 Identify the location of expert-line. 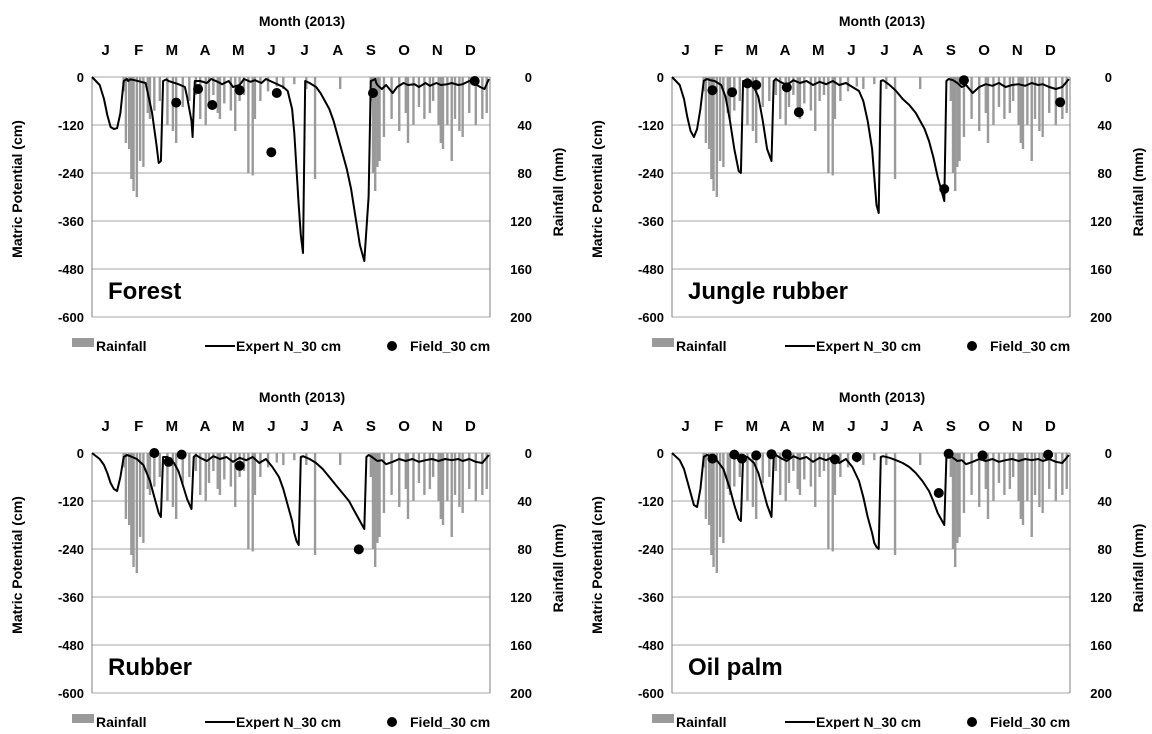
(290, 499).